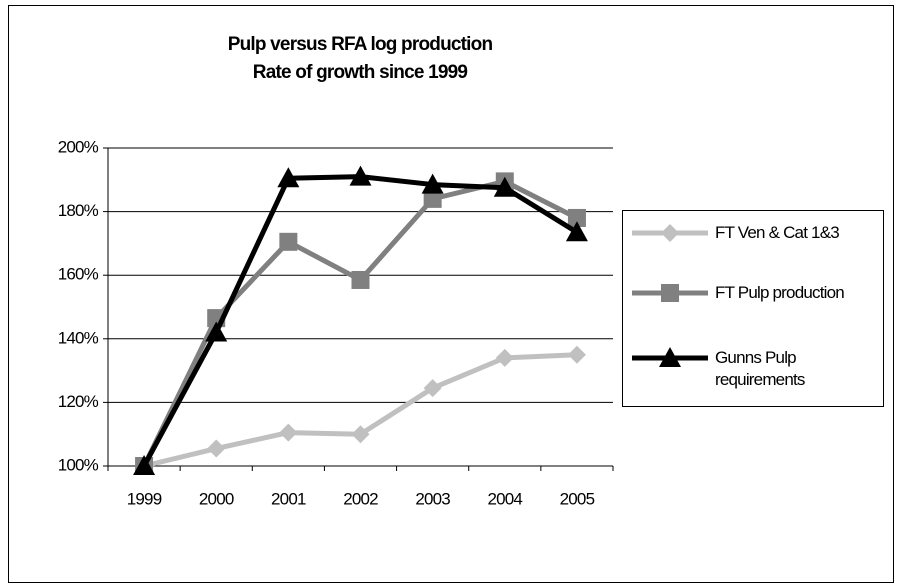 The height and width of the screenshot is (587, 900). What do you see at coordinates (78, 401) in the screenshot?
I see `y-tick-label: 120%` at bounding box center [78, 401].